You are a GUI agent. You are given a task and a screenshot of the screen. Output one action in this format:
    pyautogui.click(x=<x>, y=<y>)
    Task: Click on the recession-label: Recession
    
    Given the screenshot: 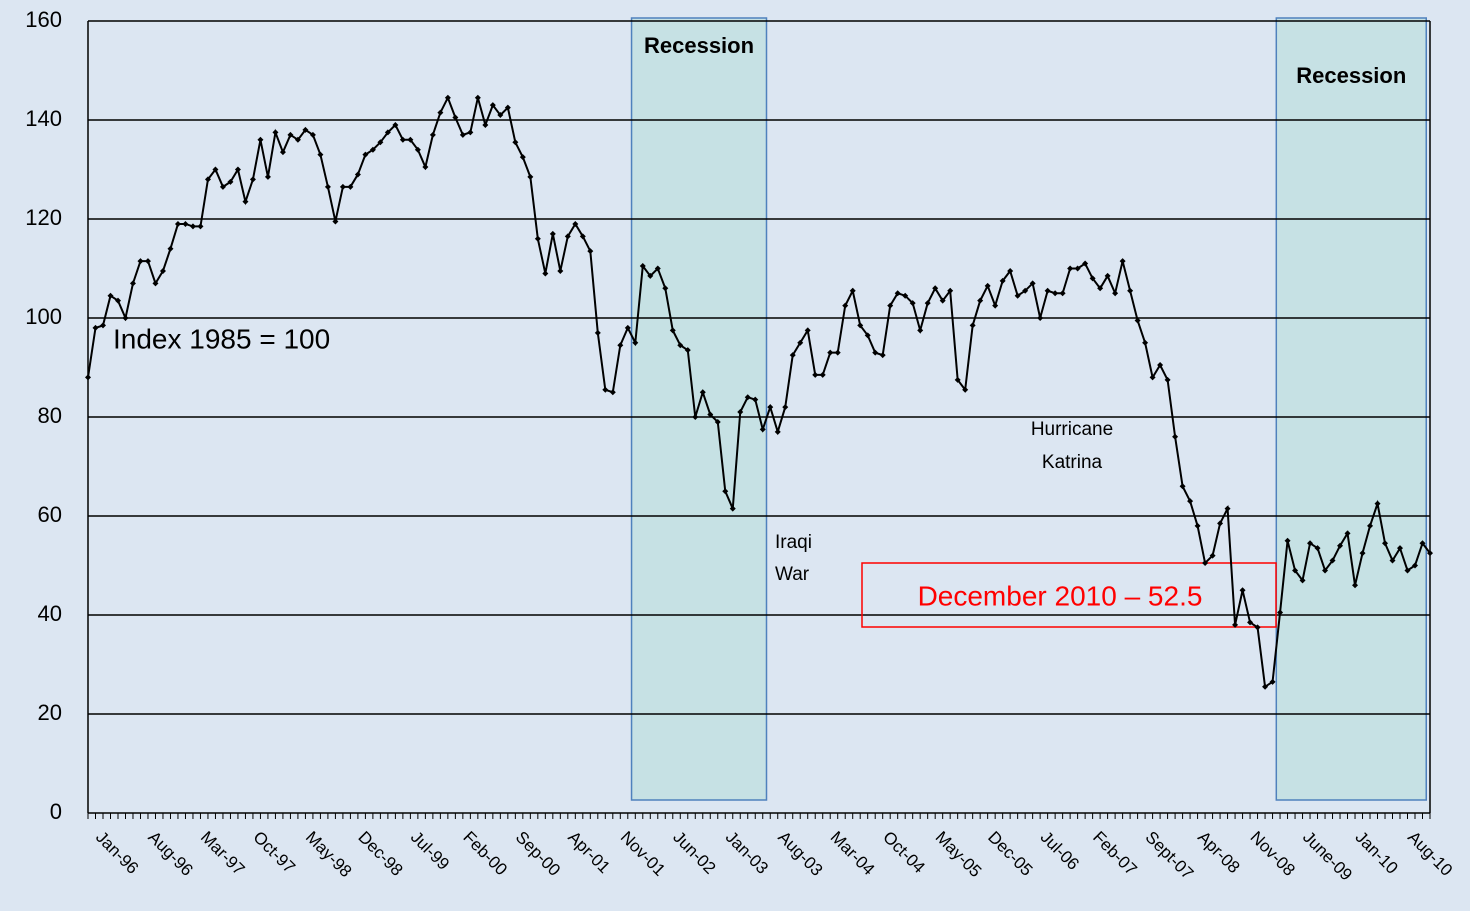 What is the action you would take?
    pyautogui.click(x=1351, y=75)
    